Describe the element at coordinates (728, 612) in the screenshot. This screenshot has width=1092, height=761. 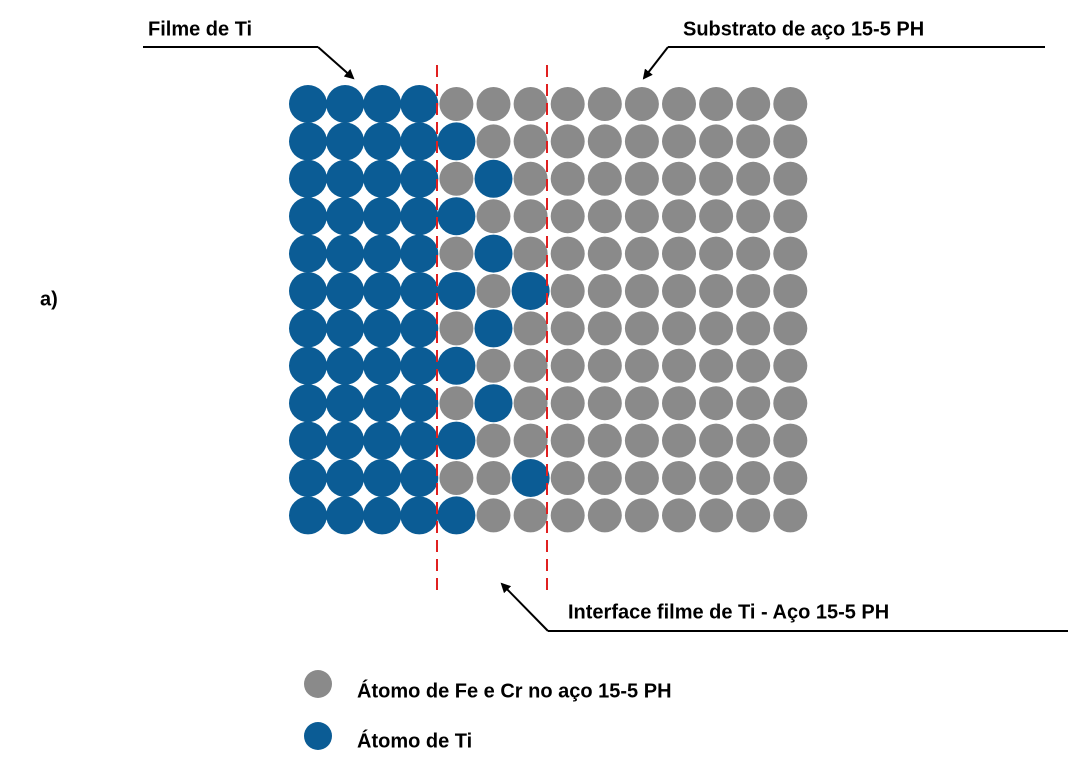
I see `interface-label: Interface filme de Ti - Aço 15-5 PH` at that location.